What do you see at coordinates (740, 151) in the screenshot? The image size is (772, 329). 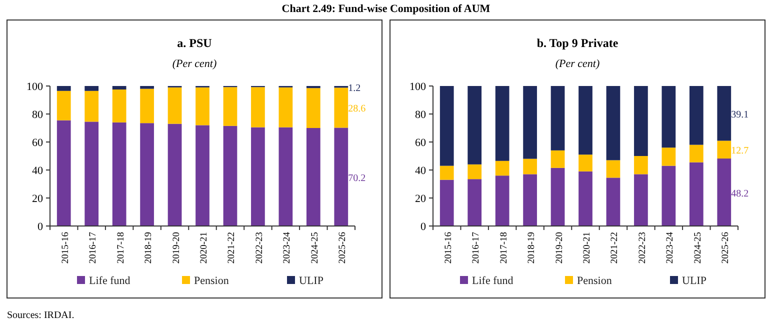 I see `data-label: 12.7` at bounding box center [740, 151].